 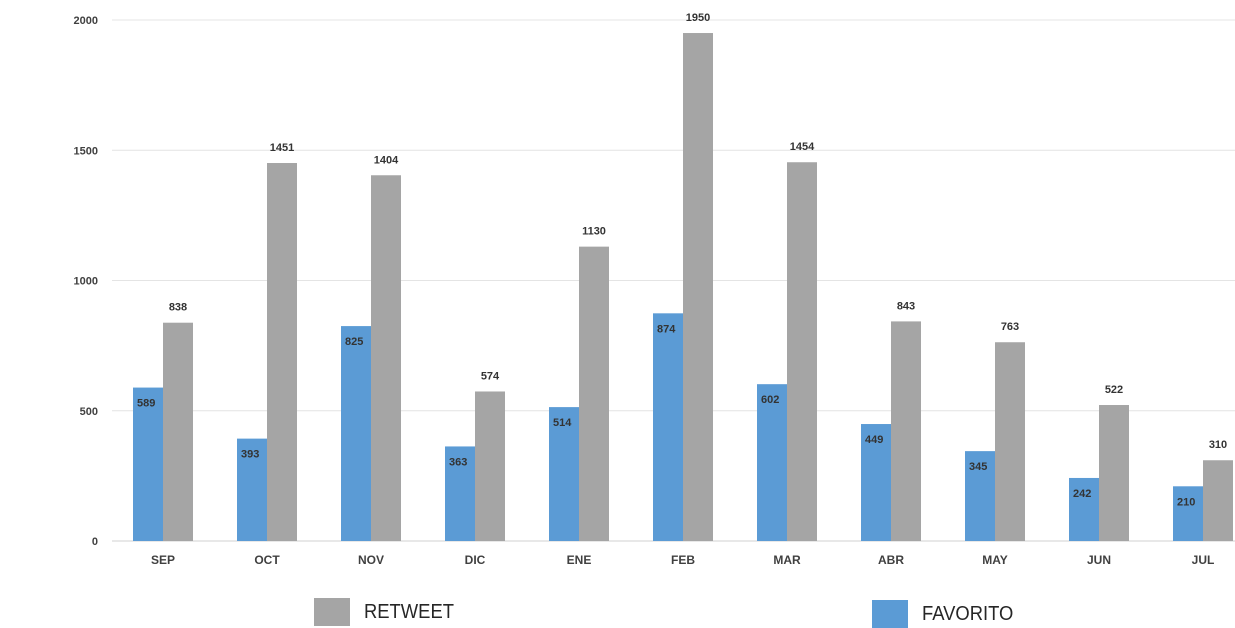 What do you see at coordinates (89, 412) in the screenshot?
I see `y-tick-label: 500` at bounding box center [89, 412].